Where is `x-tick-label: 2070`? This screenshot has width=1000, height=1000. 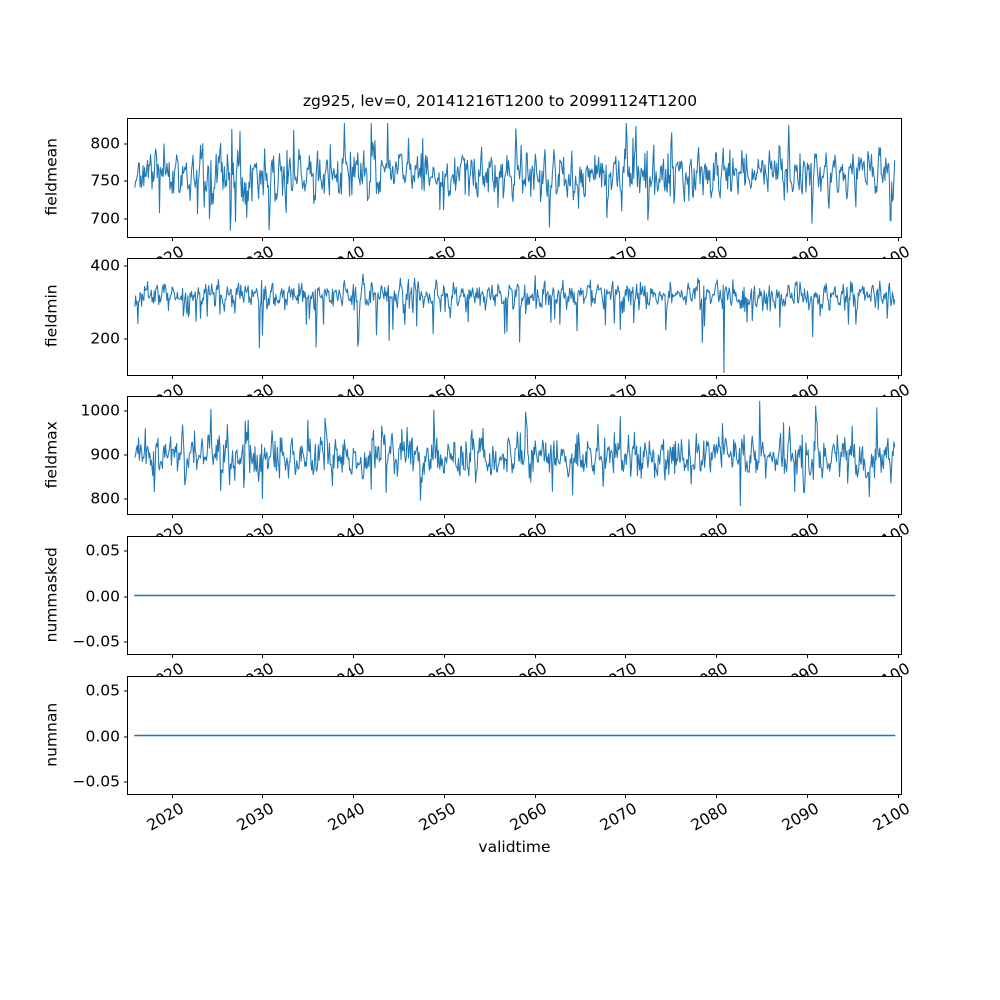
x-tick-label: 2070 is located at coordinates (619, 817).